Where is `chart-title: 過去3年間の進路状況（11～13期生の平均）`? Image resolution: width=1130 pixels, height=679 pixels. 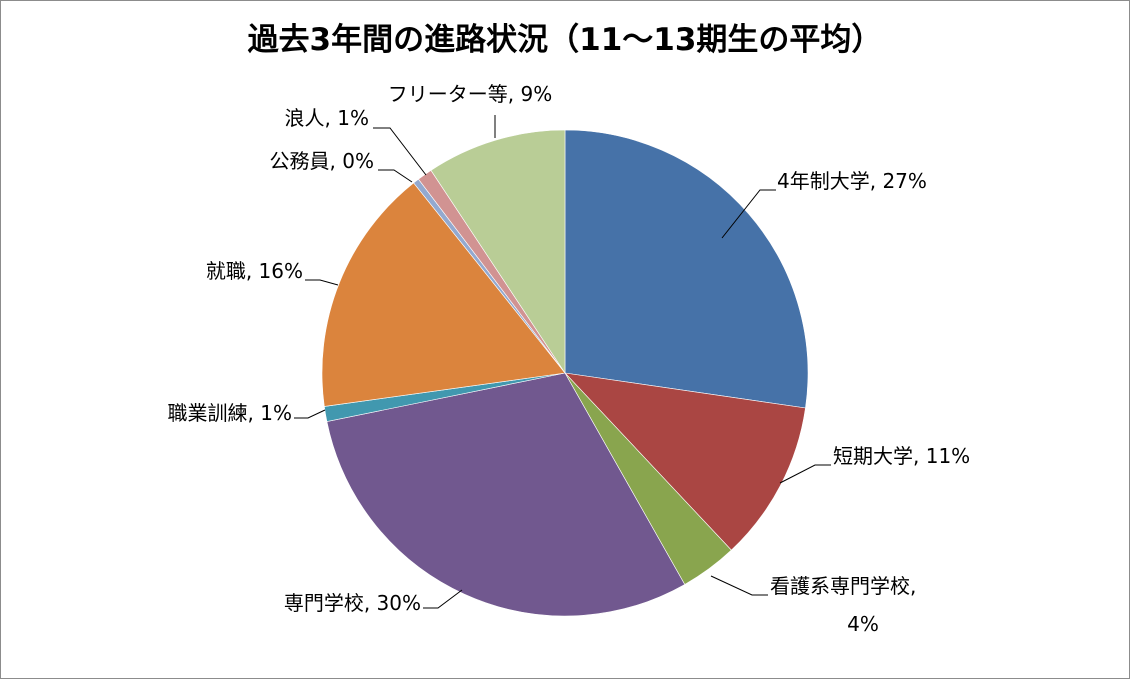
chart-title: 過去3年間の進路状況（11～13期生の平均） is located at coordinates (565, 40).